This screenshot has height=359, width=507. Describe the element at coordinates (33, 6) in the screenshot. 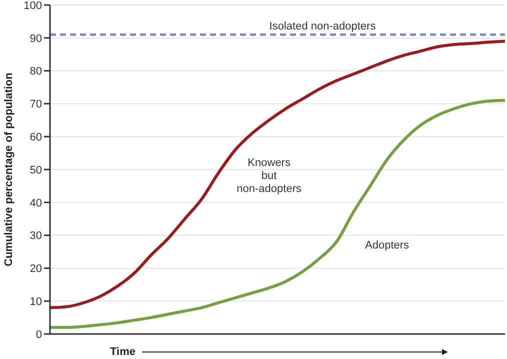

I see `y-tick-label: 100` at that location.